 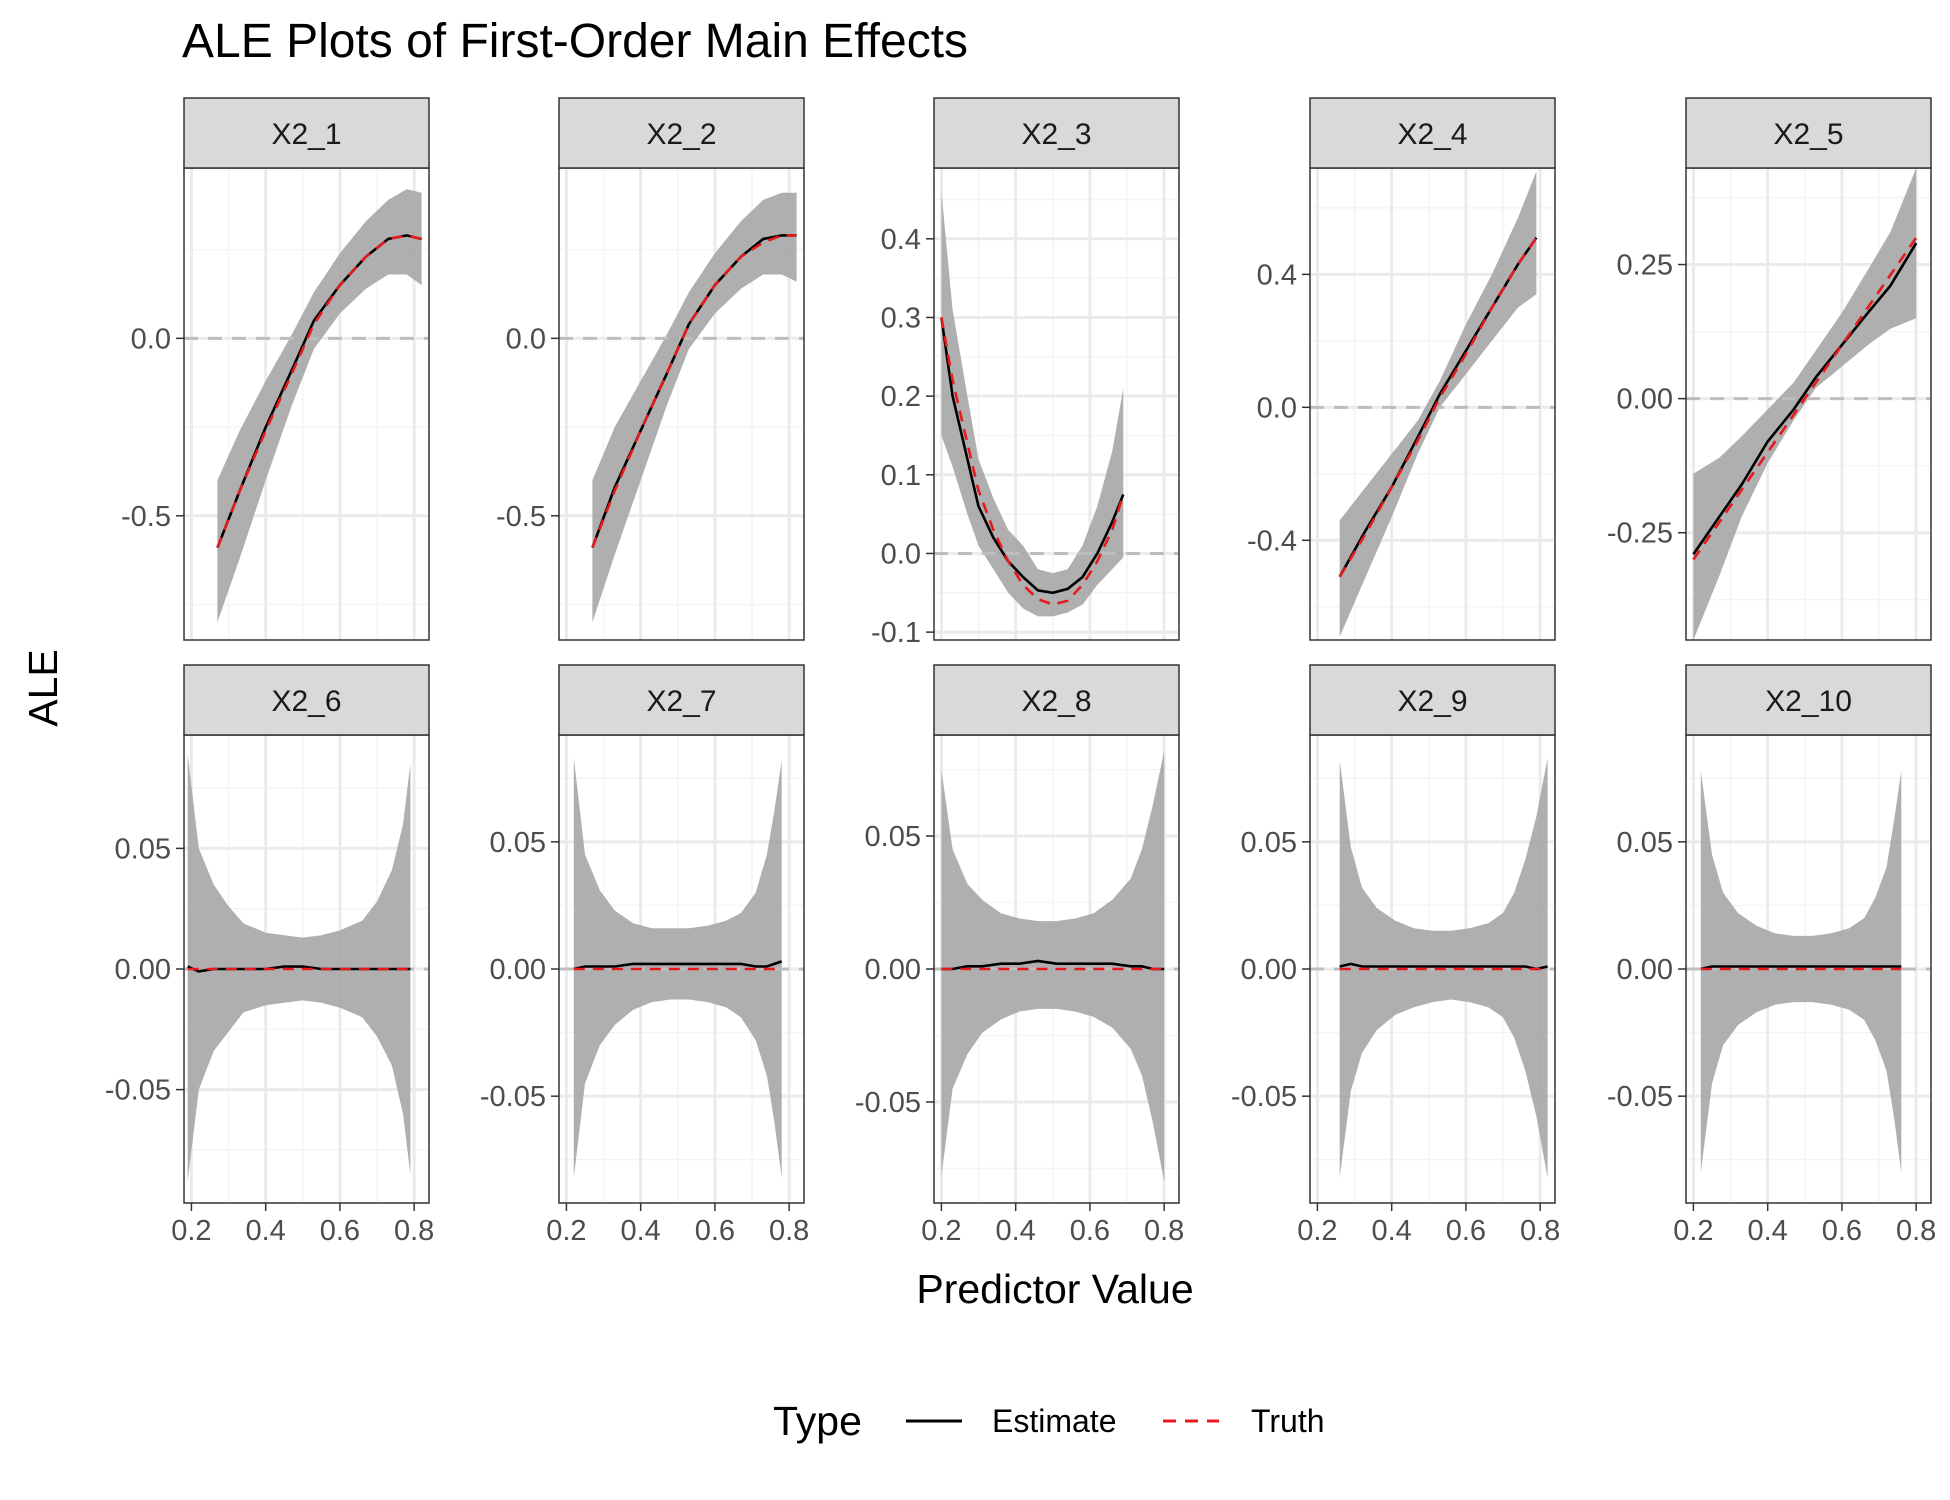 I want to click on facet-panel: X2_8 -0.05 0.00 0.05 0.2 0.4 0.6 0.8, so click(x=1019, y=955).